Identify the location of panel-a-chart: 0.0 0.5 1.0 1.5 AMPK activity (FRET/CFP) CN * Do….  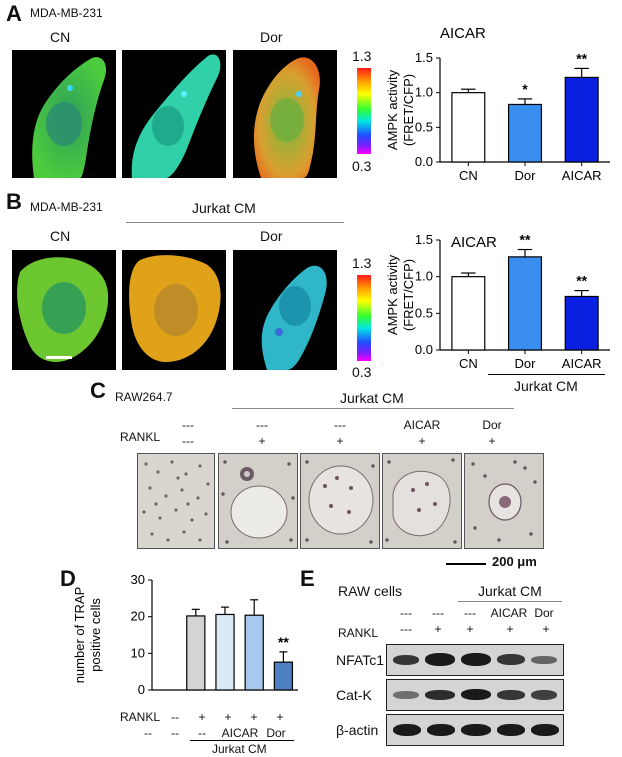
(497, 104).